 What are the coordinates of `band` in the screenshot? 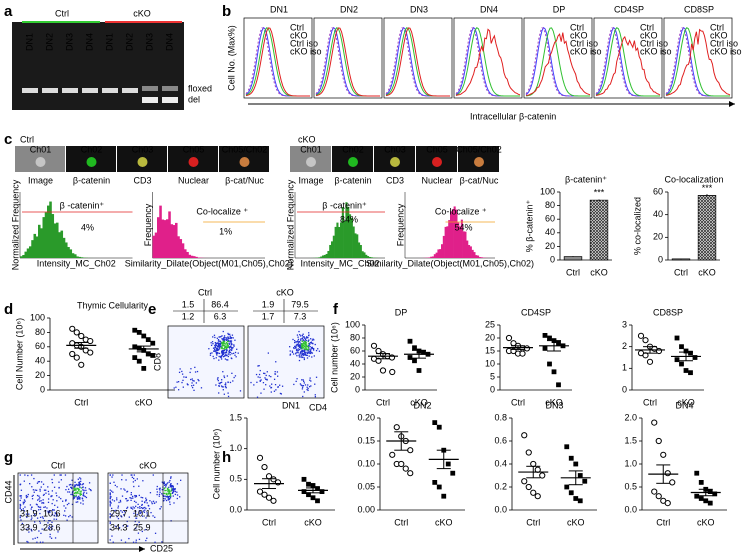 It's located at (110, 90).